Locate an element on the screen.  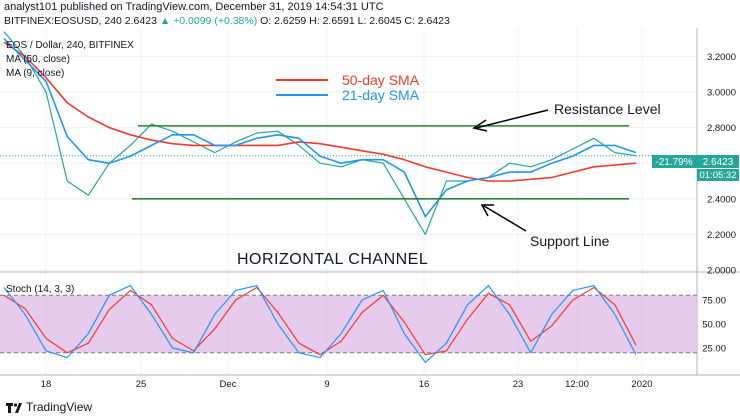
symbol: BITFINEX:EOSUSD, 240 is located at coordinates (63, 21).